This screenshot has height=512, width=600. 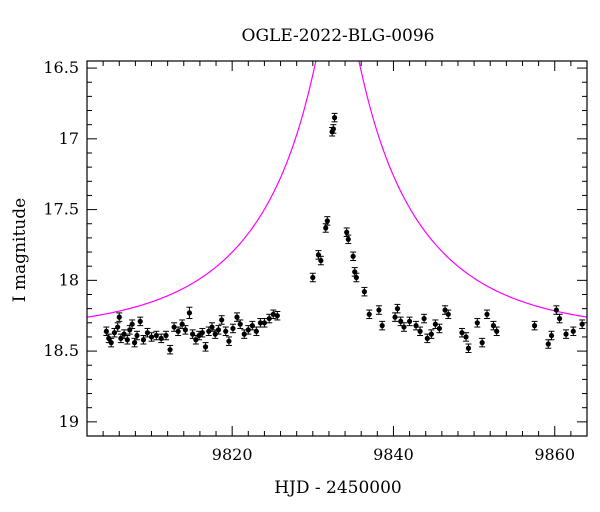 I want to click on y-tick-label: 18.5, so click(x=61, y=350).